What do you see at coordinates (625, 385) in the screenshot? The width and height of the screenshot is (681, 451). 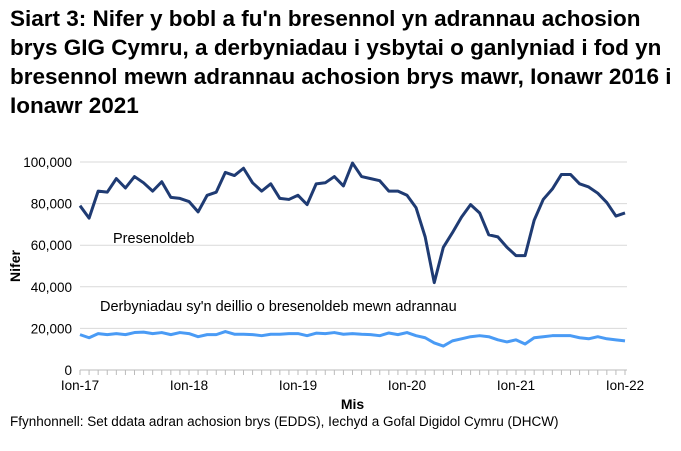 I see `x-tick-label: Ion-22` at bounding box center [625, 385].